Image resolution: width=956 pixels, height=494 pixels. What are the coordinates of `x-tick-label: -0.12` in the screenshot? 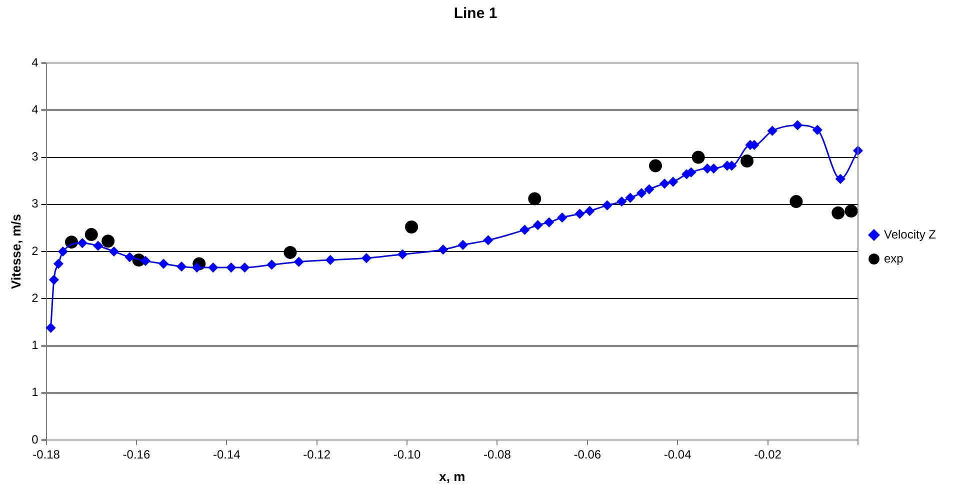 It's located at (317, 455).